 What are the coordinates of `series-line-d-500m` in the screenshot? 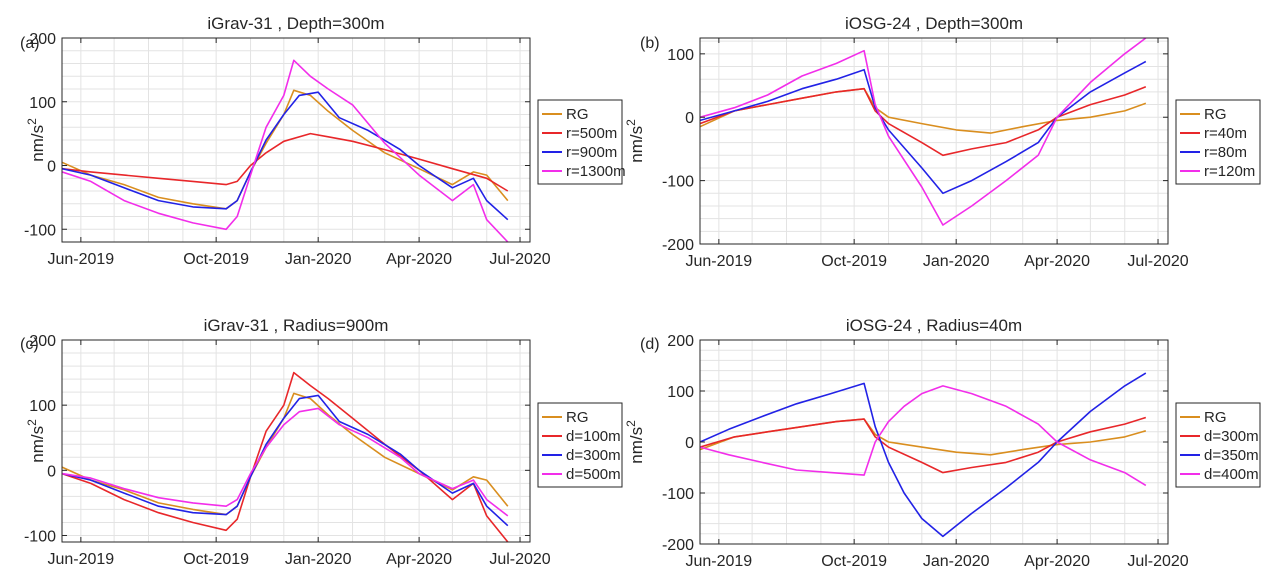 It's located at (285, 462).